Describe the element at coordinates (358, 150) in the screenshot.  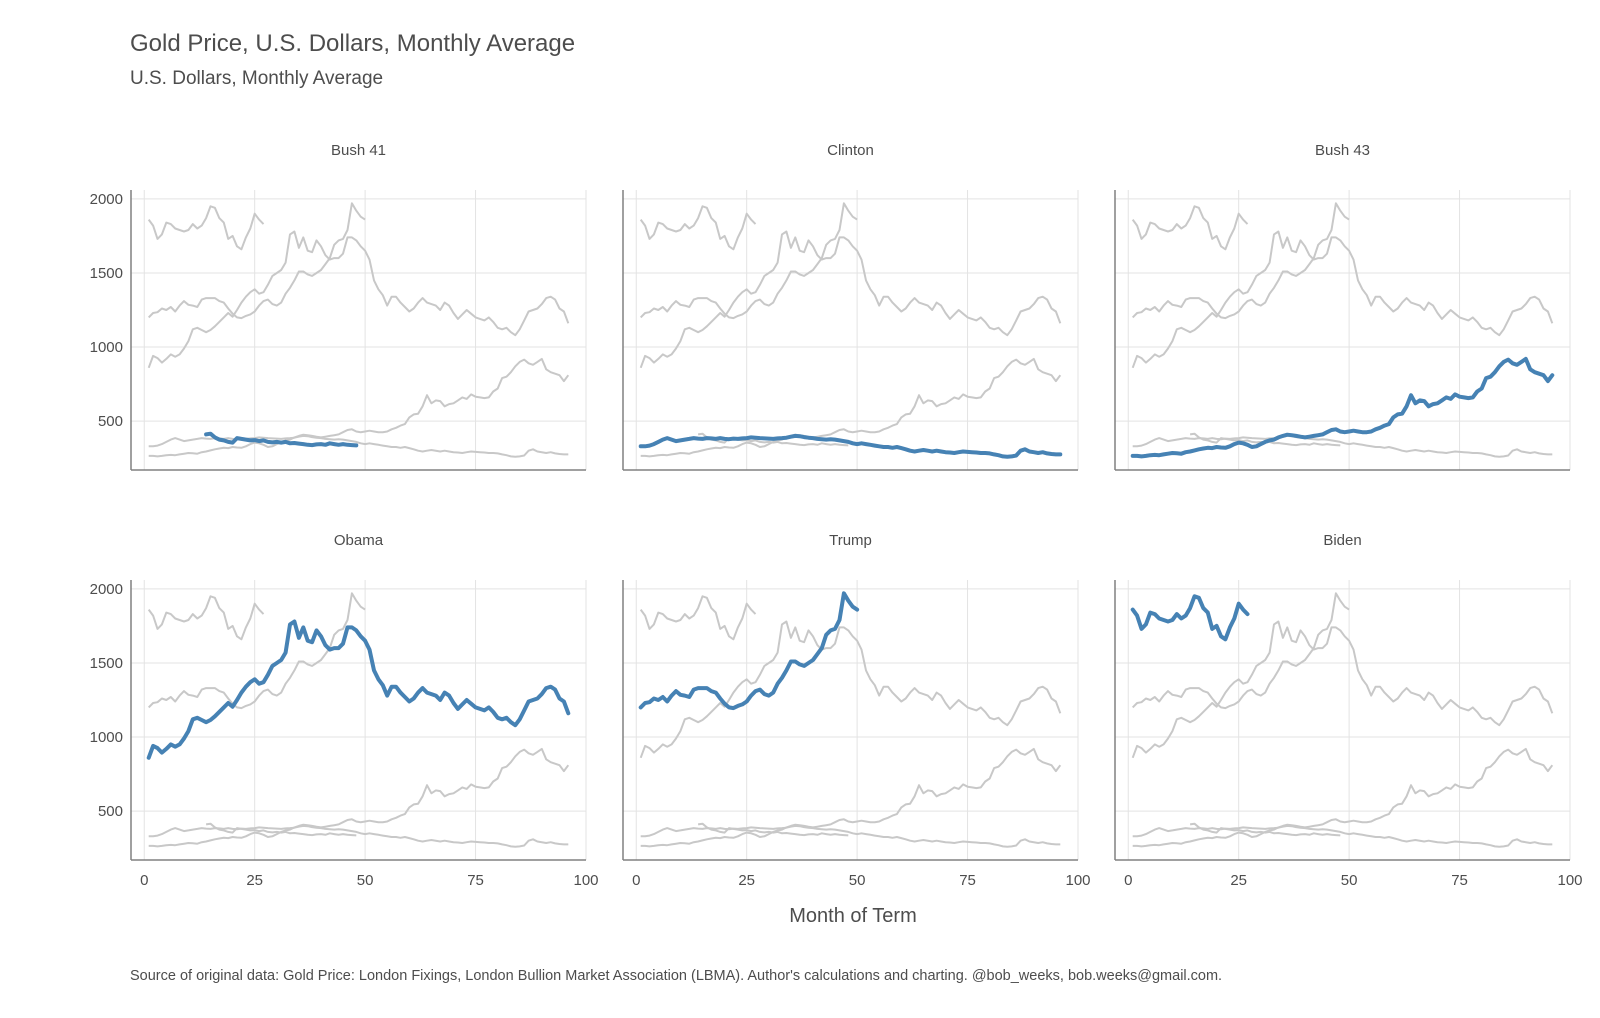
I see `facet-label-0: Bush 41` at that location.